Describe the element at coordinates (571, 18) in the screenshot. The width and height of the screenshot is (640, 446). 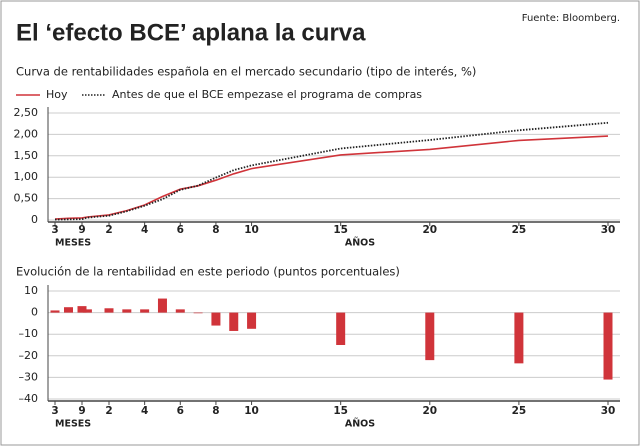
I see `source: Fuente: Bloomberg.` at that location.